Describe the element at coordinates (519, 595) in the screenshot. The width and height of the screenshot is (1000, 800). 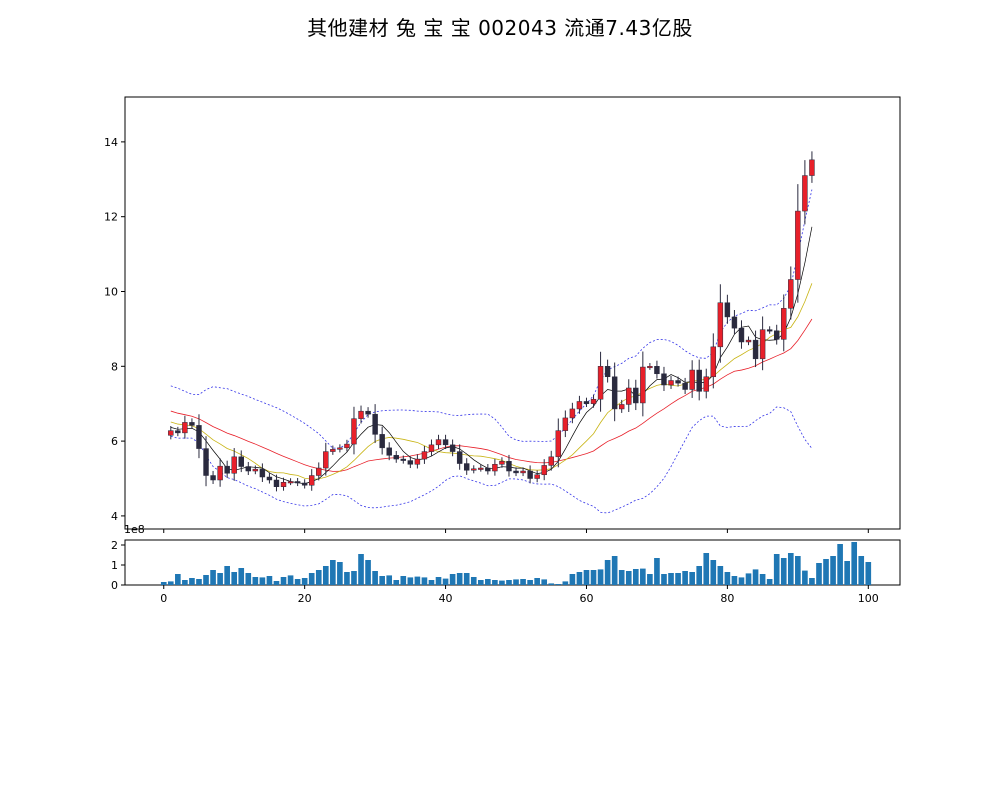
I see `volume-x-axis: 0 20 40 60 80 100` at that location.